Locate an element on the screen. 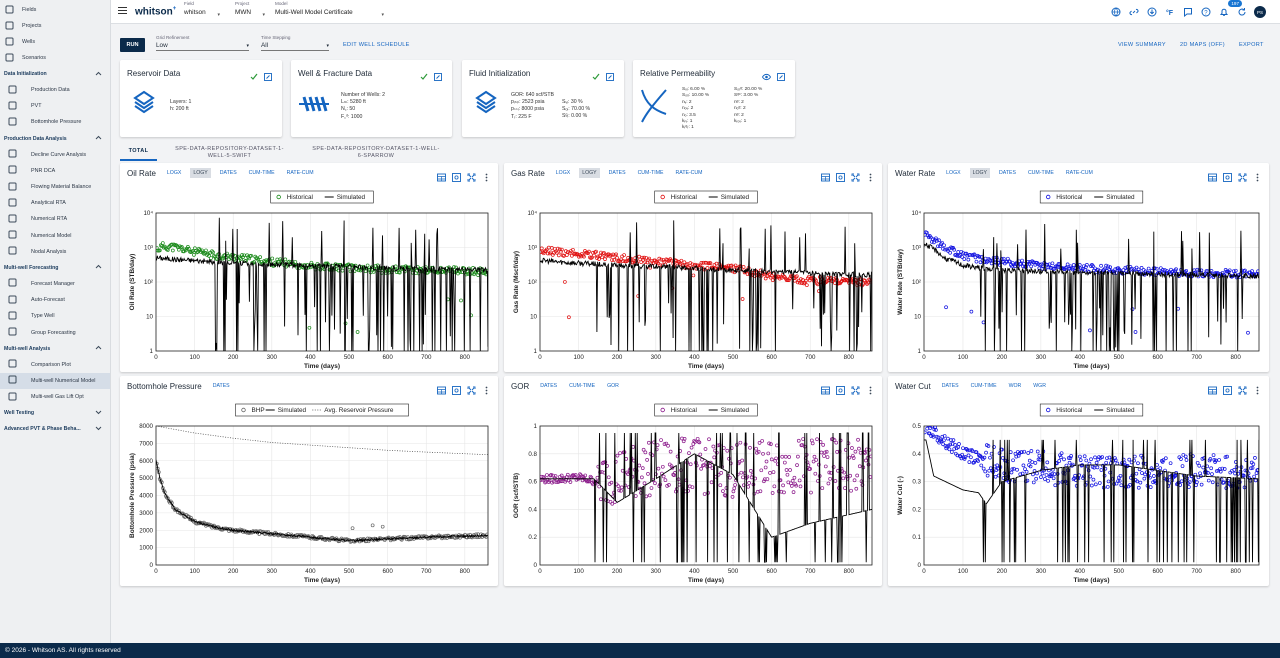 This screenshot has width=1280, height=658. edit-well-schedule-button: EDIT WELL SCHEDULE is located at coordinates (376, 45).